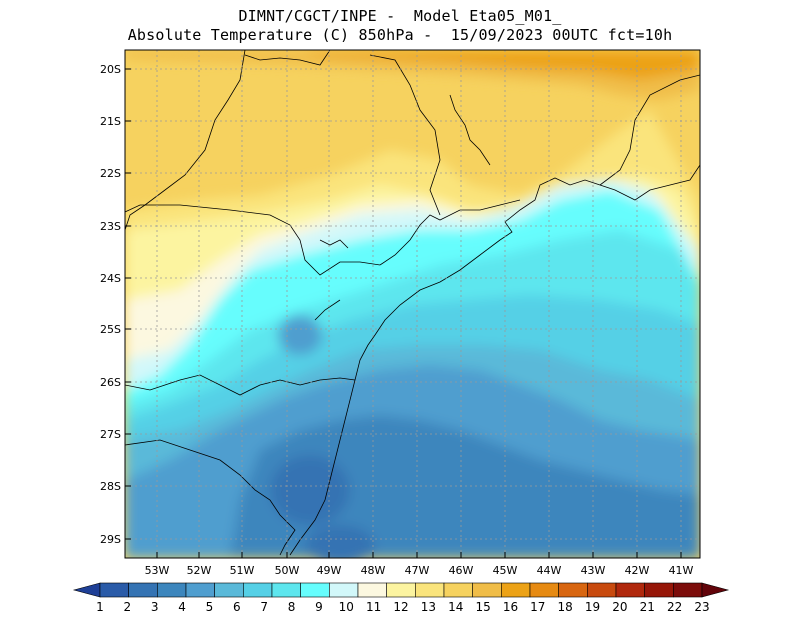  Describe the element at coordinates (505, 570) in the screenshot. I see `lon-label: 45W` at that location.